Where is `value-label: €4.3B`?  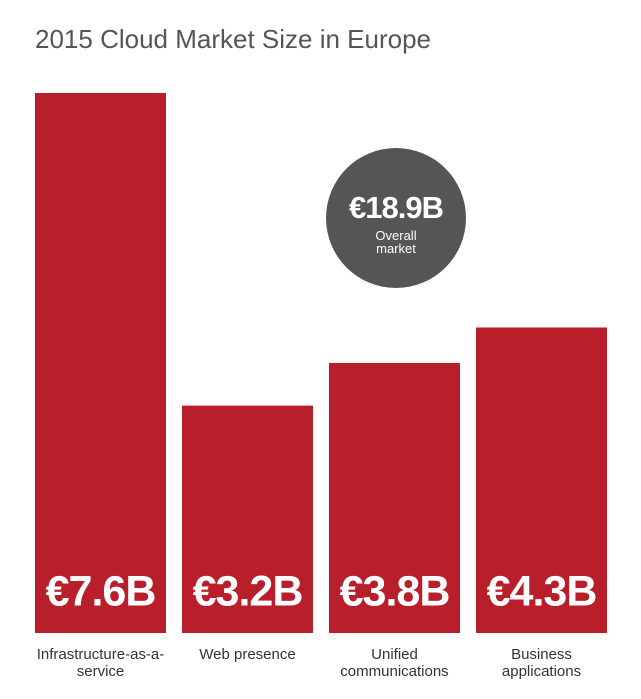 value-label: €4.3B is located at coordinates (542, 591).